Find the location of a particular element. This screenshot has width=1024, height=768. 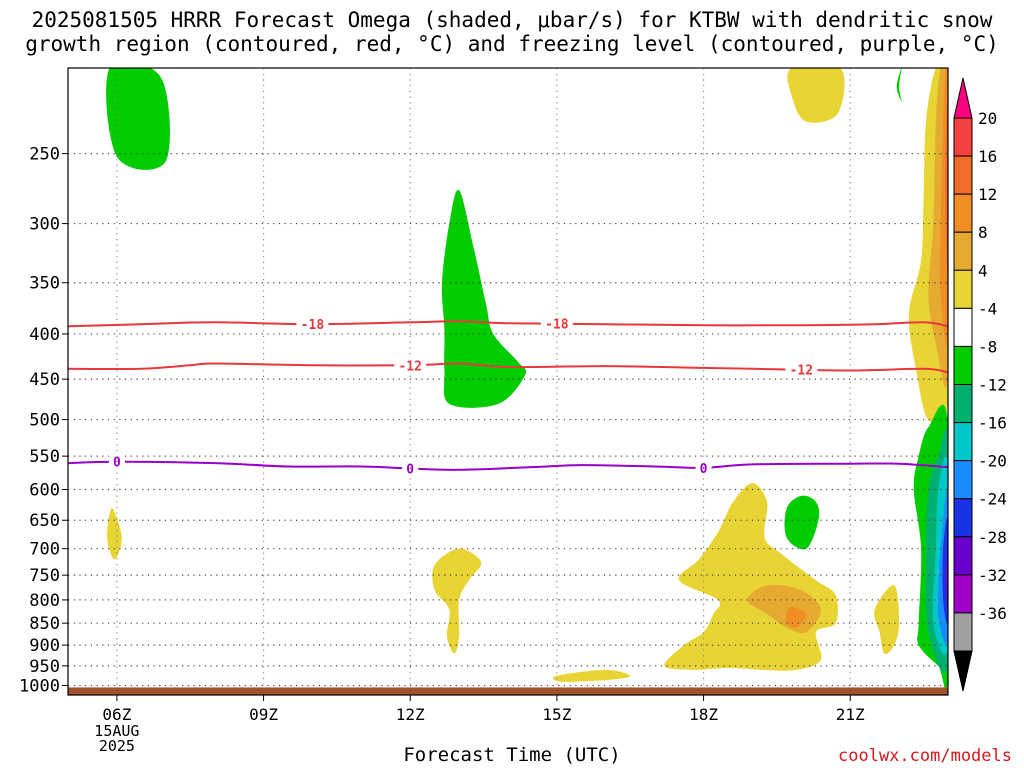

y-tick-label: 850 is located at coordinates (44, 624).